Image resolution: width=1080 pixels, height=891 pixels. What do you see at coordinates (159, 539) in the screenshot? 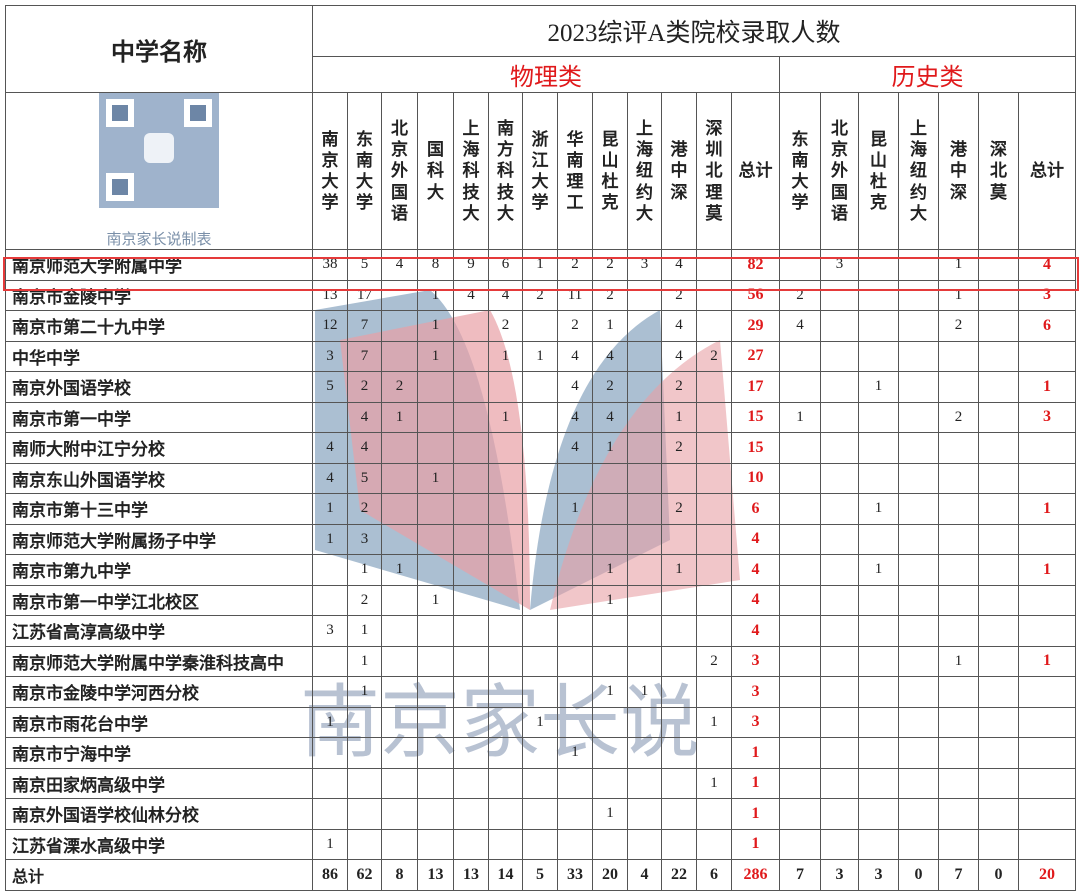
I see `school-name: 南京师范大学附属扬子中学` at bounding box center [159, 539].